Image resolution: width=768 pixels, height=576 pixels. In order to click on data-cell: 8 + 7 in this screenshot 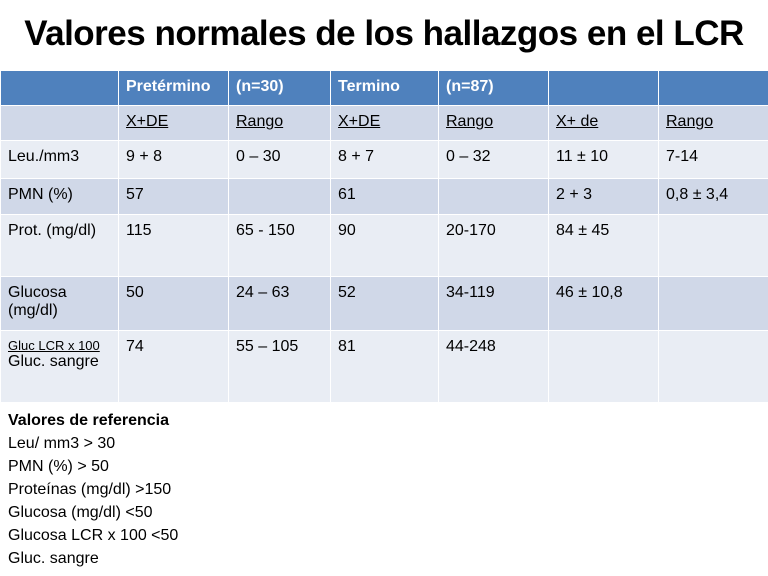, I will do `click(384, 159)`.